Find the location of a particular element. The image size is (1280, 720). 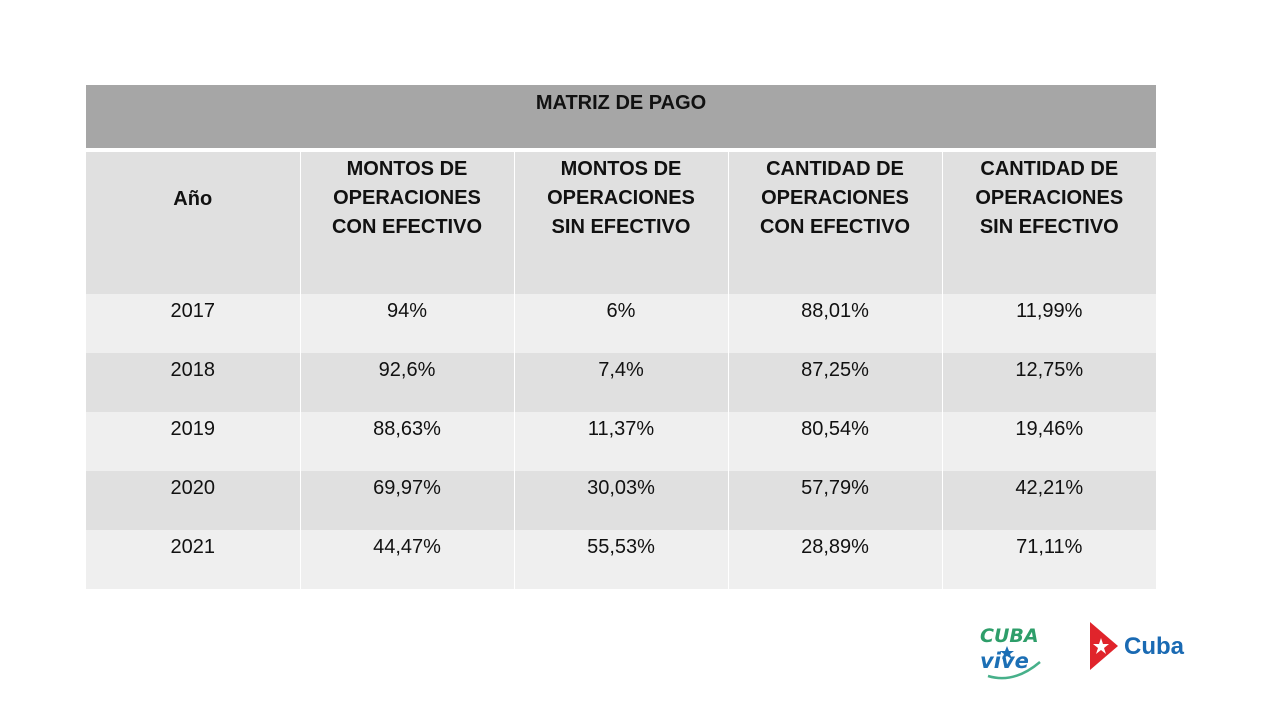

table-row: 2019 88,63% 11,37% 80,54% 19,46% is located at coordinates (621, 441).